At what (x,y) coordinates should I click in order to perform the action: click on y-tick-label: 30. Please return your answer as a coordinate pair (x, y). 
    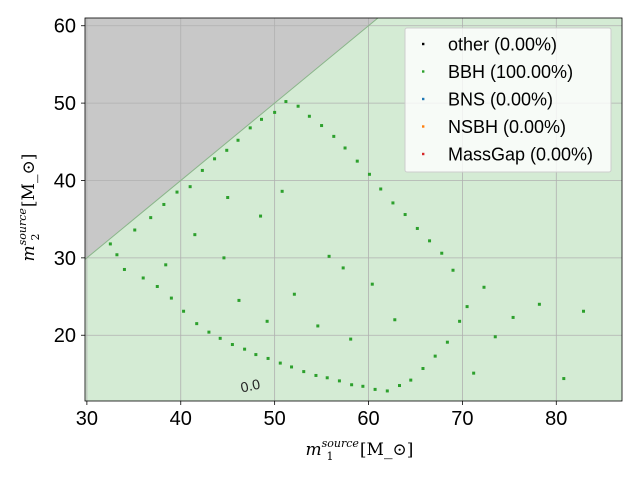
    Looking at the image, I should click on (65, 259).